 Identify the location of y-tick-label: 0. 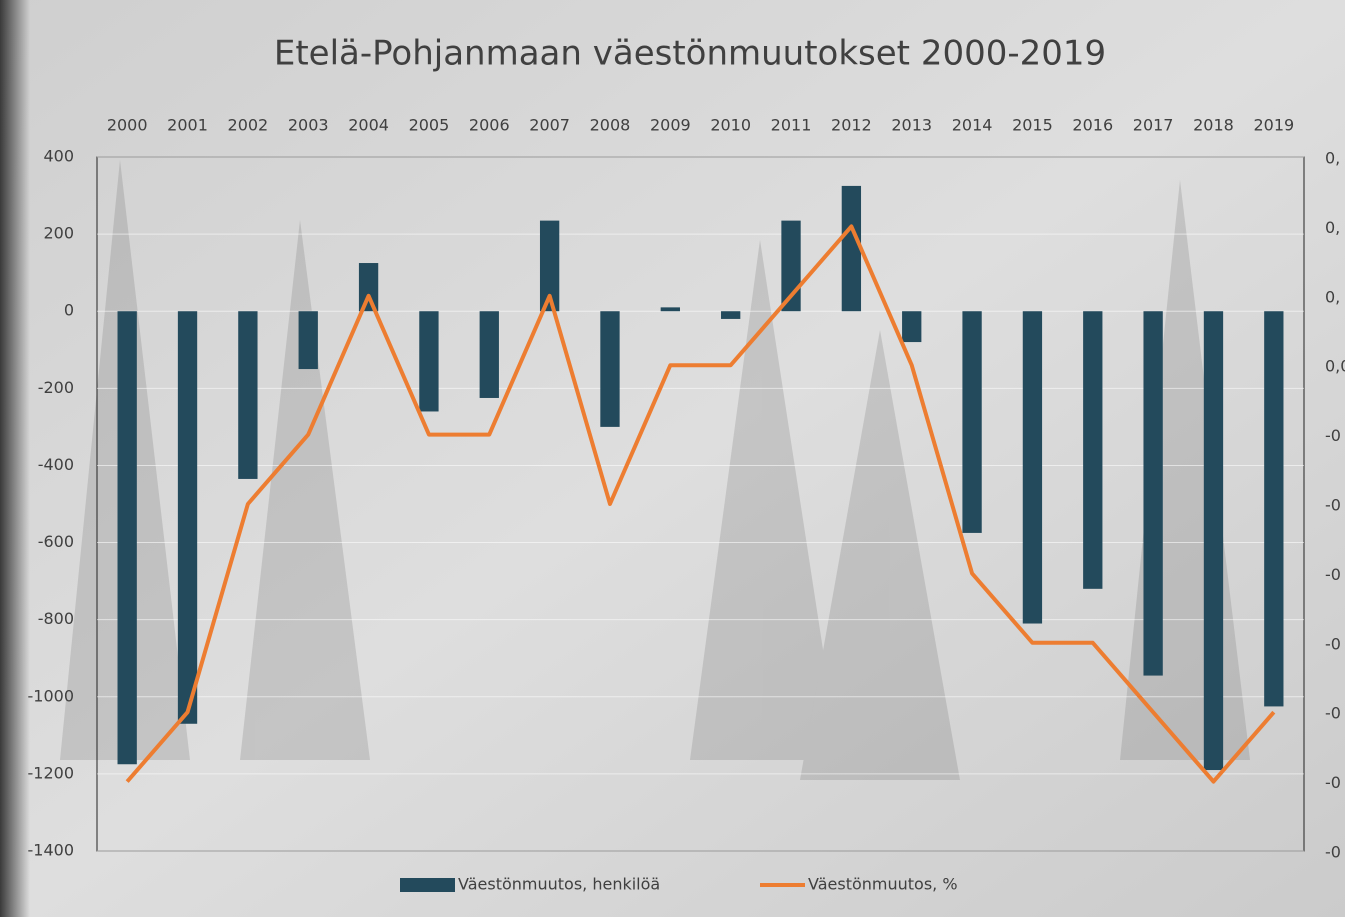
(69, 310).